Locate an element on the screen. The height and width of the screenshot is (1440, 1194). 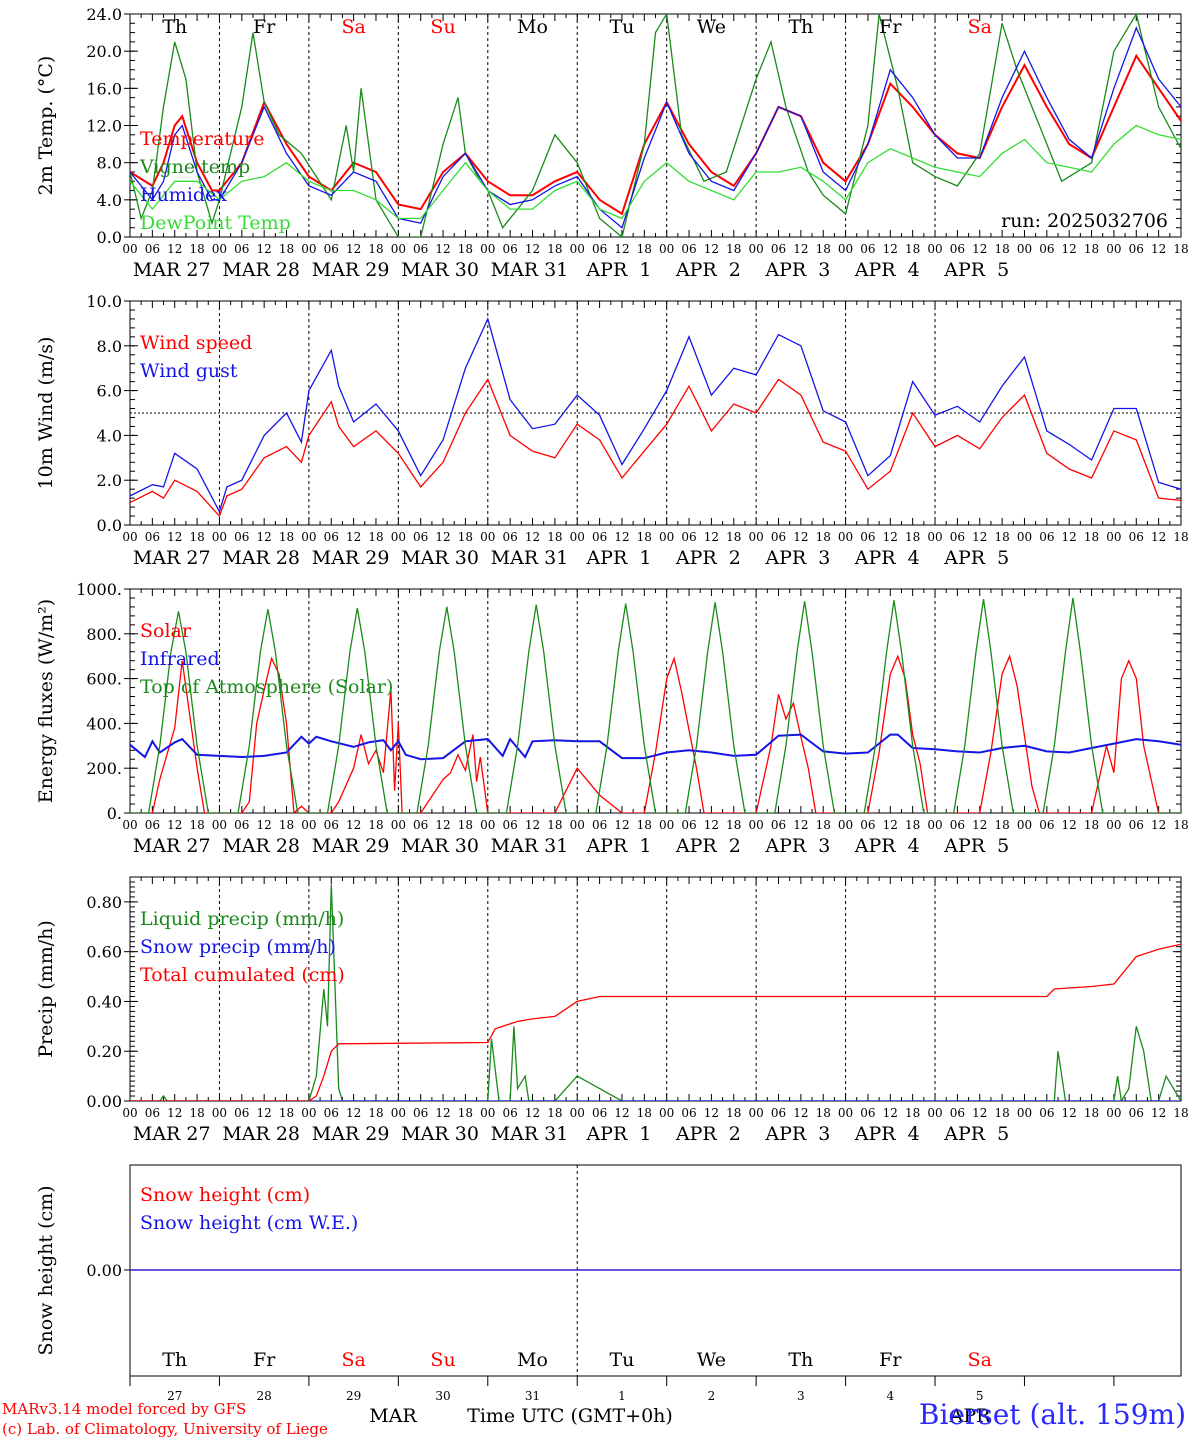
y-tick-label: 10.0 is located at coordinates (104, 301).